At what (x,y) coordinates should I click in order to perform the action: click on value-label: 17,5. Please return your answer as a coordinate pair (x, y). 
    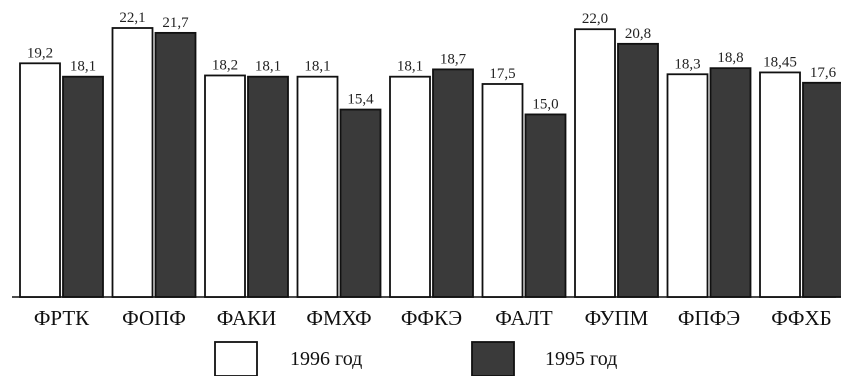
    Looking at the image, I should click on (502, 74).